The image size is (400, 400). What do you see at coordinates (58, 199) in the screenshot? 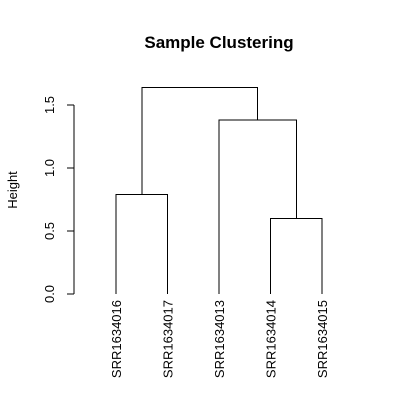
I see `y-axis: 0.0 0.5 1.0 1.5` at bounding box center [58, 199].